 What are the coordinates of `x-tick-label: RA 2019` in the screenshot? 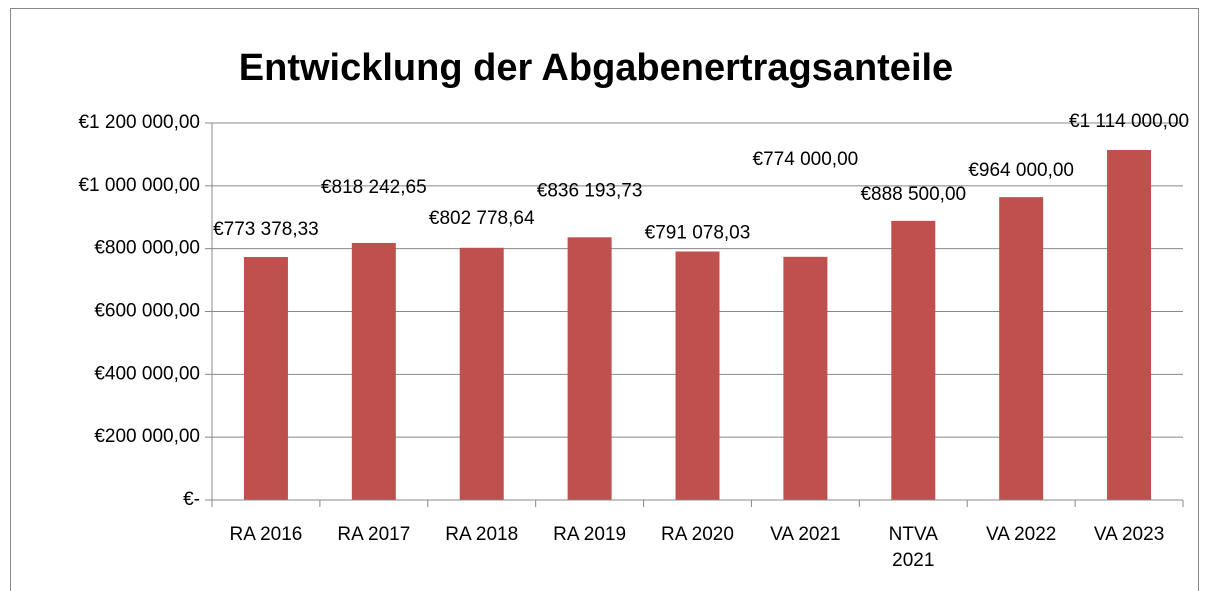 It's located at (590, 534).